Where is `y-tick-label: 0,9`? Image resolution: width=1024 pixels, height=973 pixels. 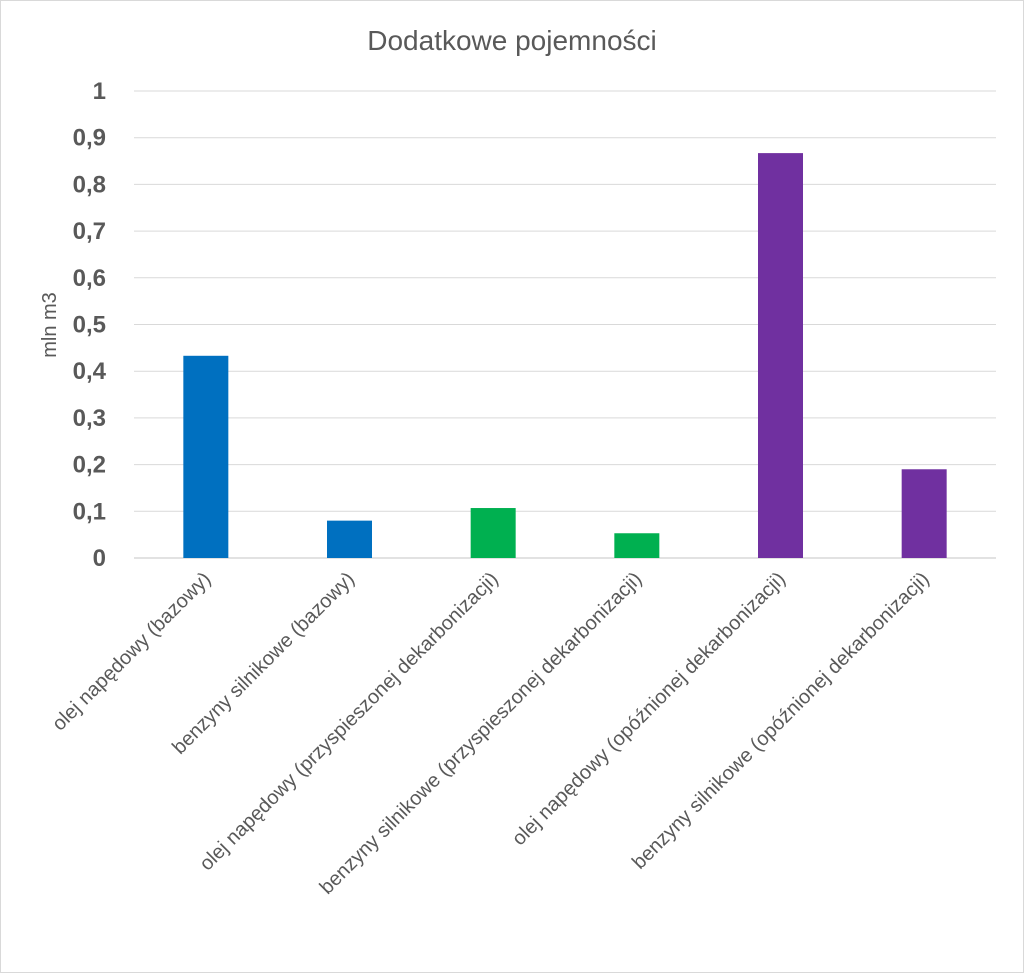 y-tick-label: 0,9 is located at coordinates (89, 138).